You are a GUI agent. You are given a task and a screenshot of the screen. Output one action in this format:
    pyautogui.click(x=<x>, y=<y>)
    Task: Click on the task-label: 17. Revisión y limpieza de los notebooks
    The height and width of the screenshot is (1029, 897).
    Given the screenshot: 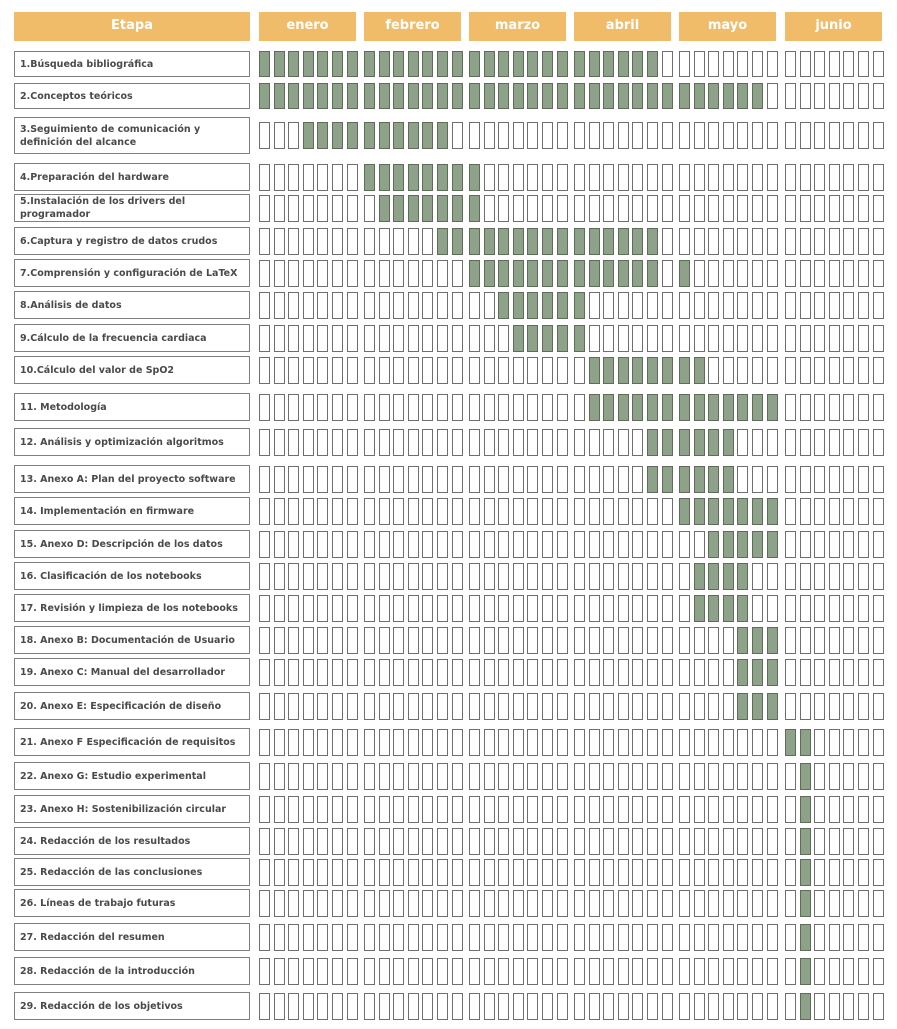 What is the action you would take?
    pyautogui.click(x=132, y=608)
    